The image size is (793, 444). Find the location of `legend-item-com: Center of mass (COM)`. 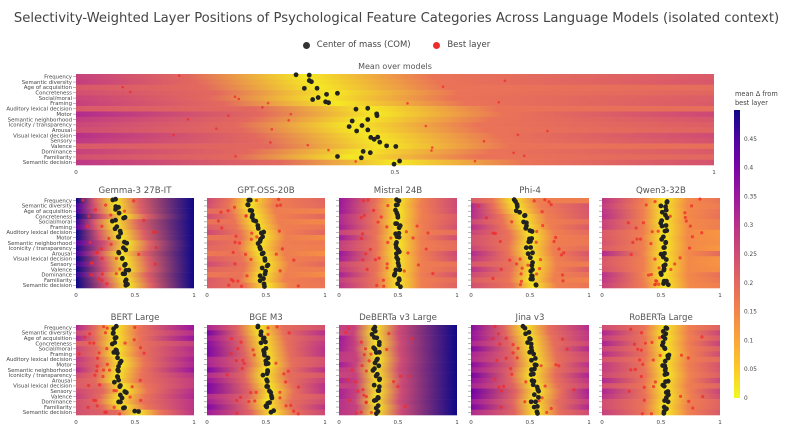

legend-item-com: Center of mass (COM) is located at coordinates (356, 45).